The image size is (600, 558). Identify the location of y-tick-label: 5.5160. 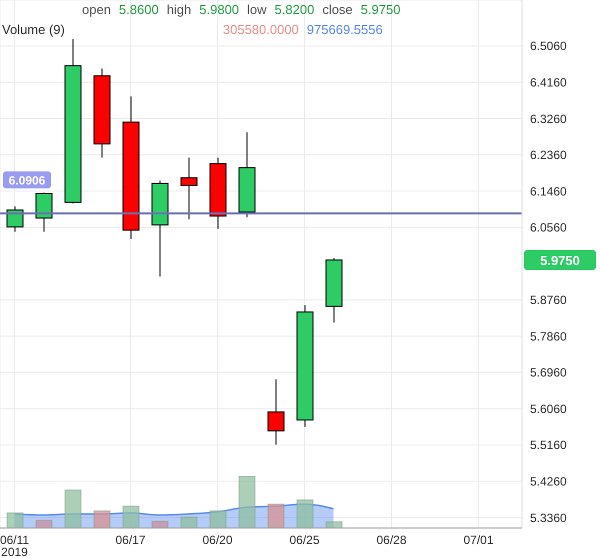
(549, 445).